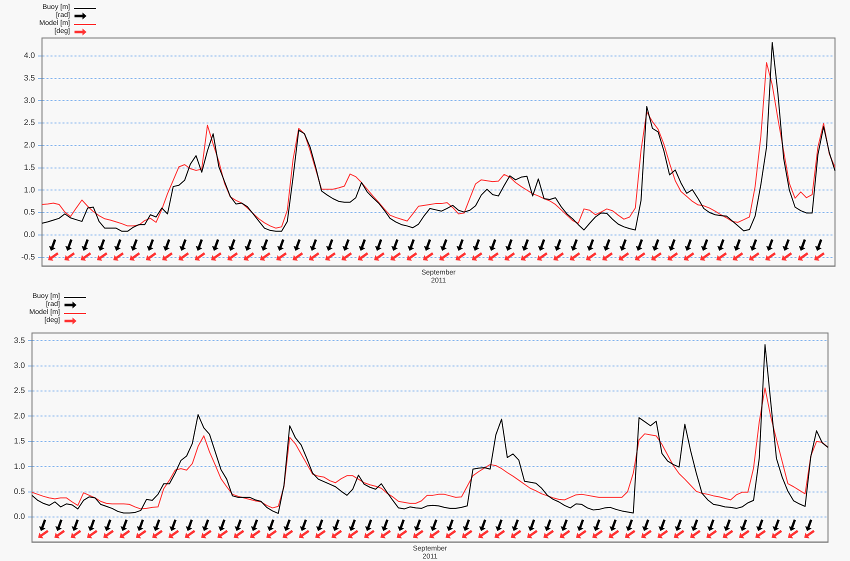  Describe the element at coordinates (28, 257) in the screenshot. I see `y-tick-label: -0.5` at that location.